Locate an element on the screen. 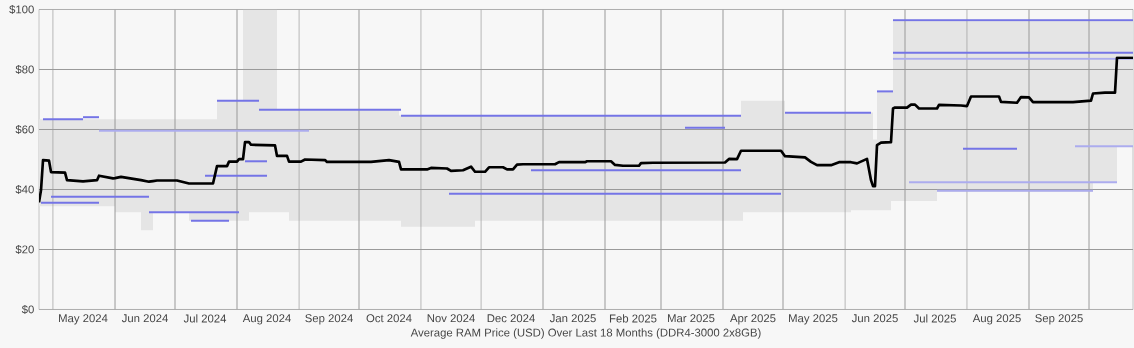 The width and height of the screenshot is (1134, 348). x-tick-label: May 2025 is located at coordinates (813, 319).